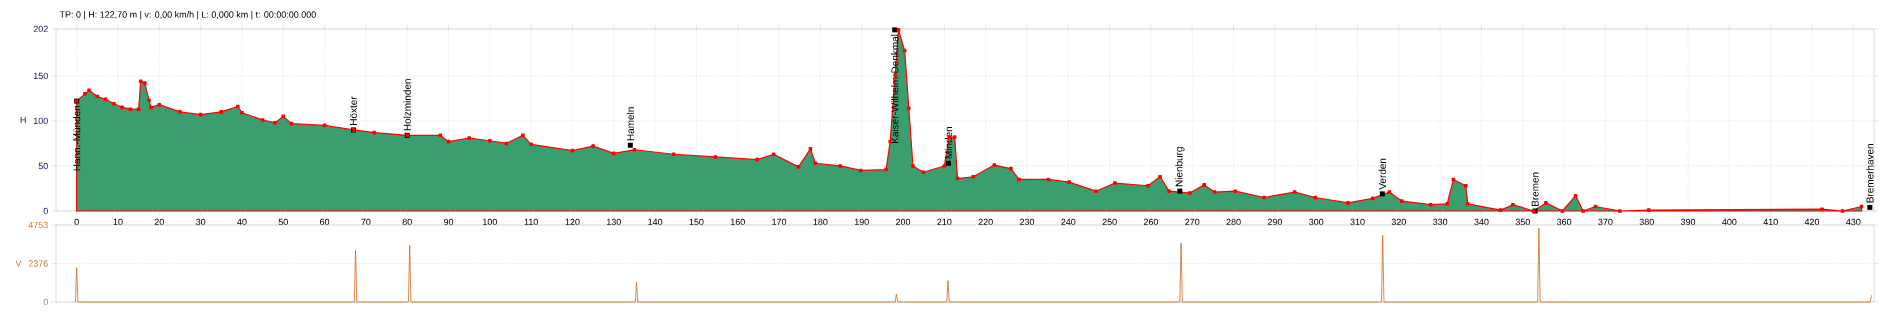  What do you see at coordinates (40, 121) in the screenshot?
I see `y-tick-label: 100` at bounding box center [40, 121].